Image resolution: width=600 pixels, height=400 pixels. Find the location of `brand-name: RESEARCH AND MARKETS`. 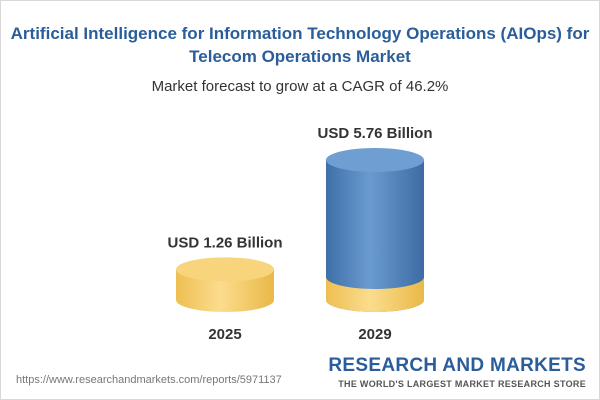

brand-name: RESEARCH AND MARKETS is located at coordinates (457, 365).